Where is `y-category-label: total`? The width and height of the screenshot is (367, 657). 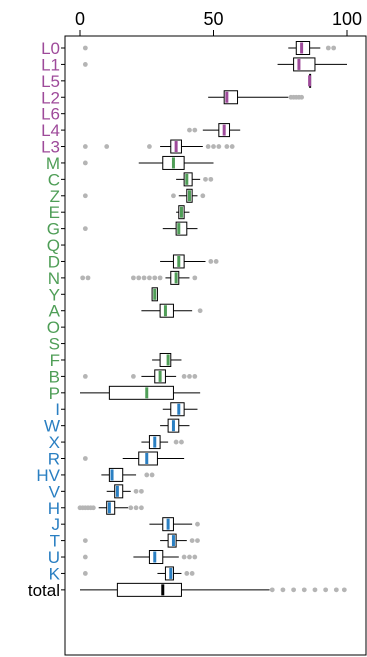
y-category-label: total is located at coordinates (44, 590).